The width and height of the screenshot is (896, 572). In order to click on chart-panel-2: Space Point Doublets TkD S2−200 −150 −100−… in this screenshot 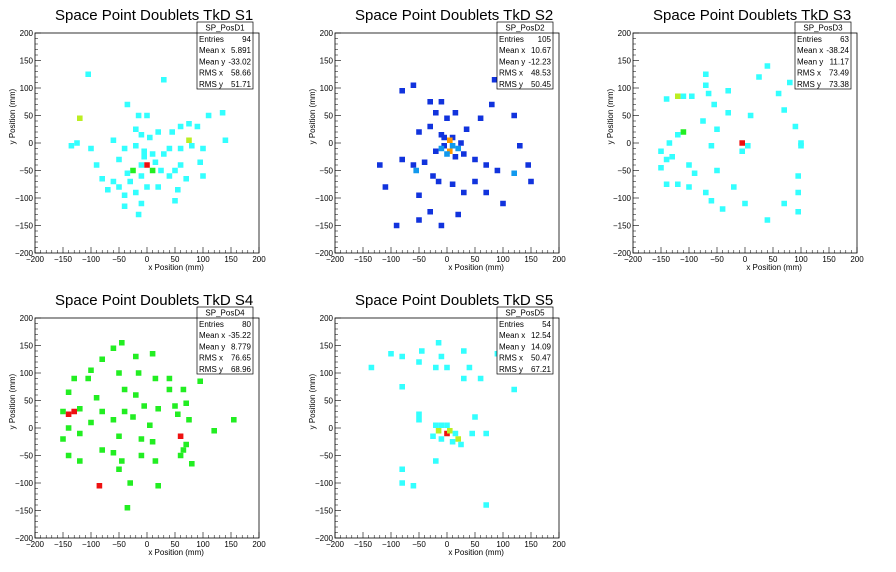, I will do `click(437, 139)`.